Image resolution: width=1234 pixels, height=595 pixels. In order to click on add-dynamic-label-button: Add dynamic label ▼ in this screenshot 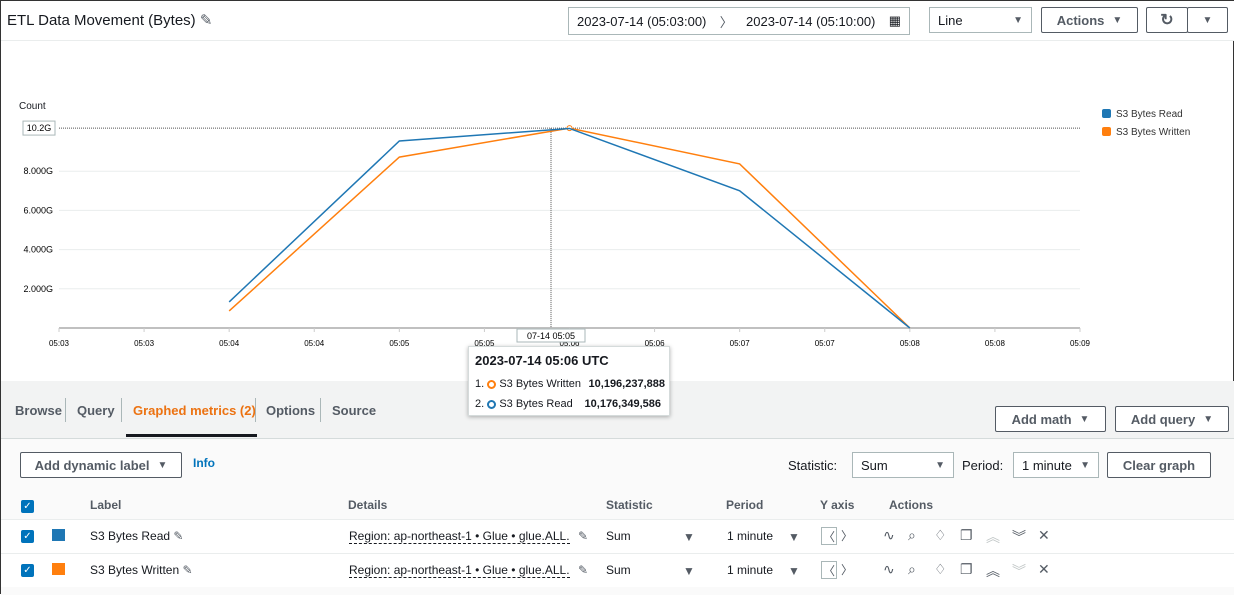, I will do `click(101, 465)`.